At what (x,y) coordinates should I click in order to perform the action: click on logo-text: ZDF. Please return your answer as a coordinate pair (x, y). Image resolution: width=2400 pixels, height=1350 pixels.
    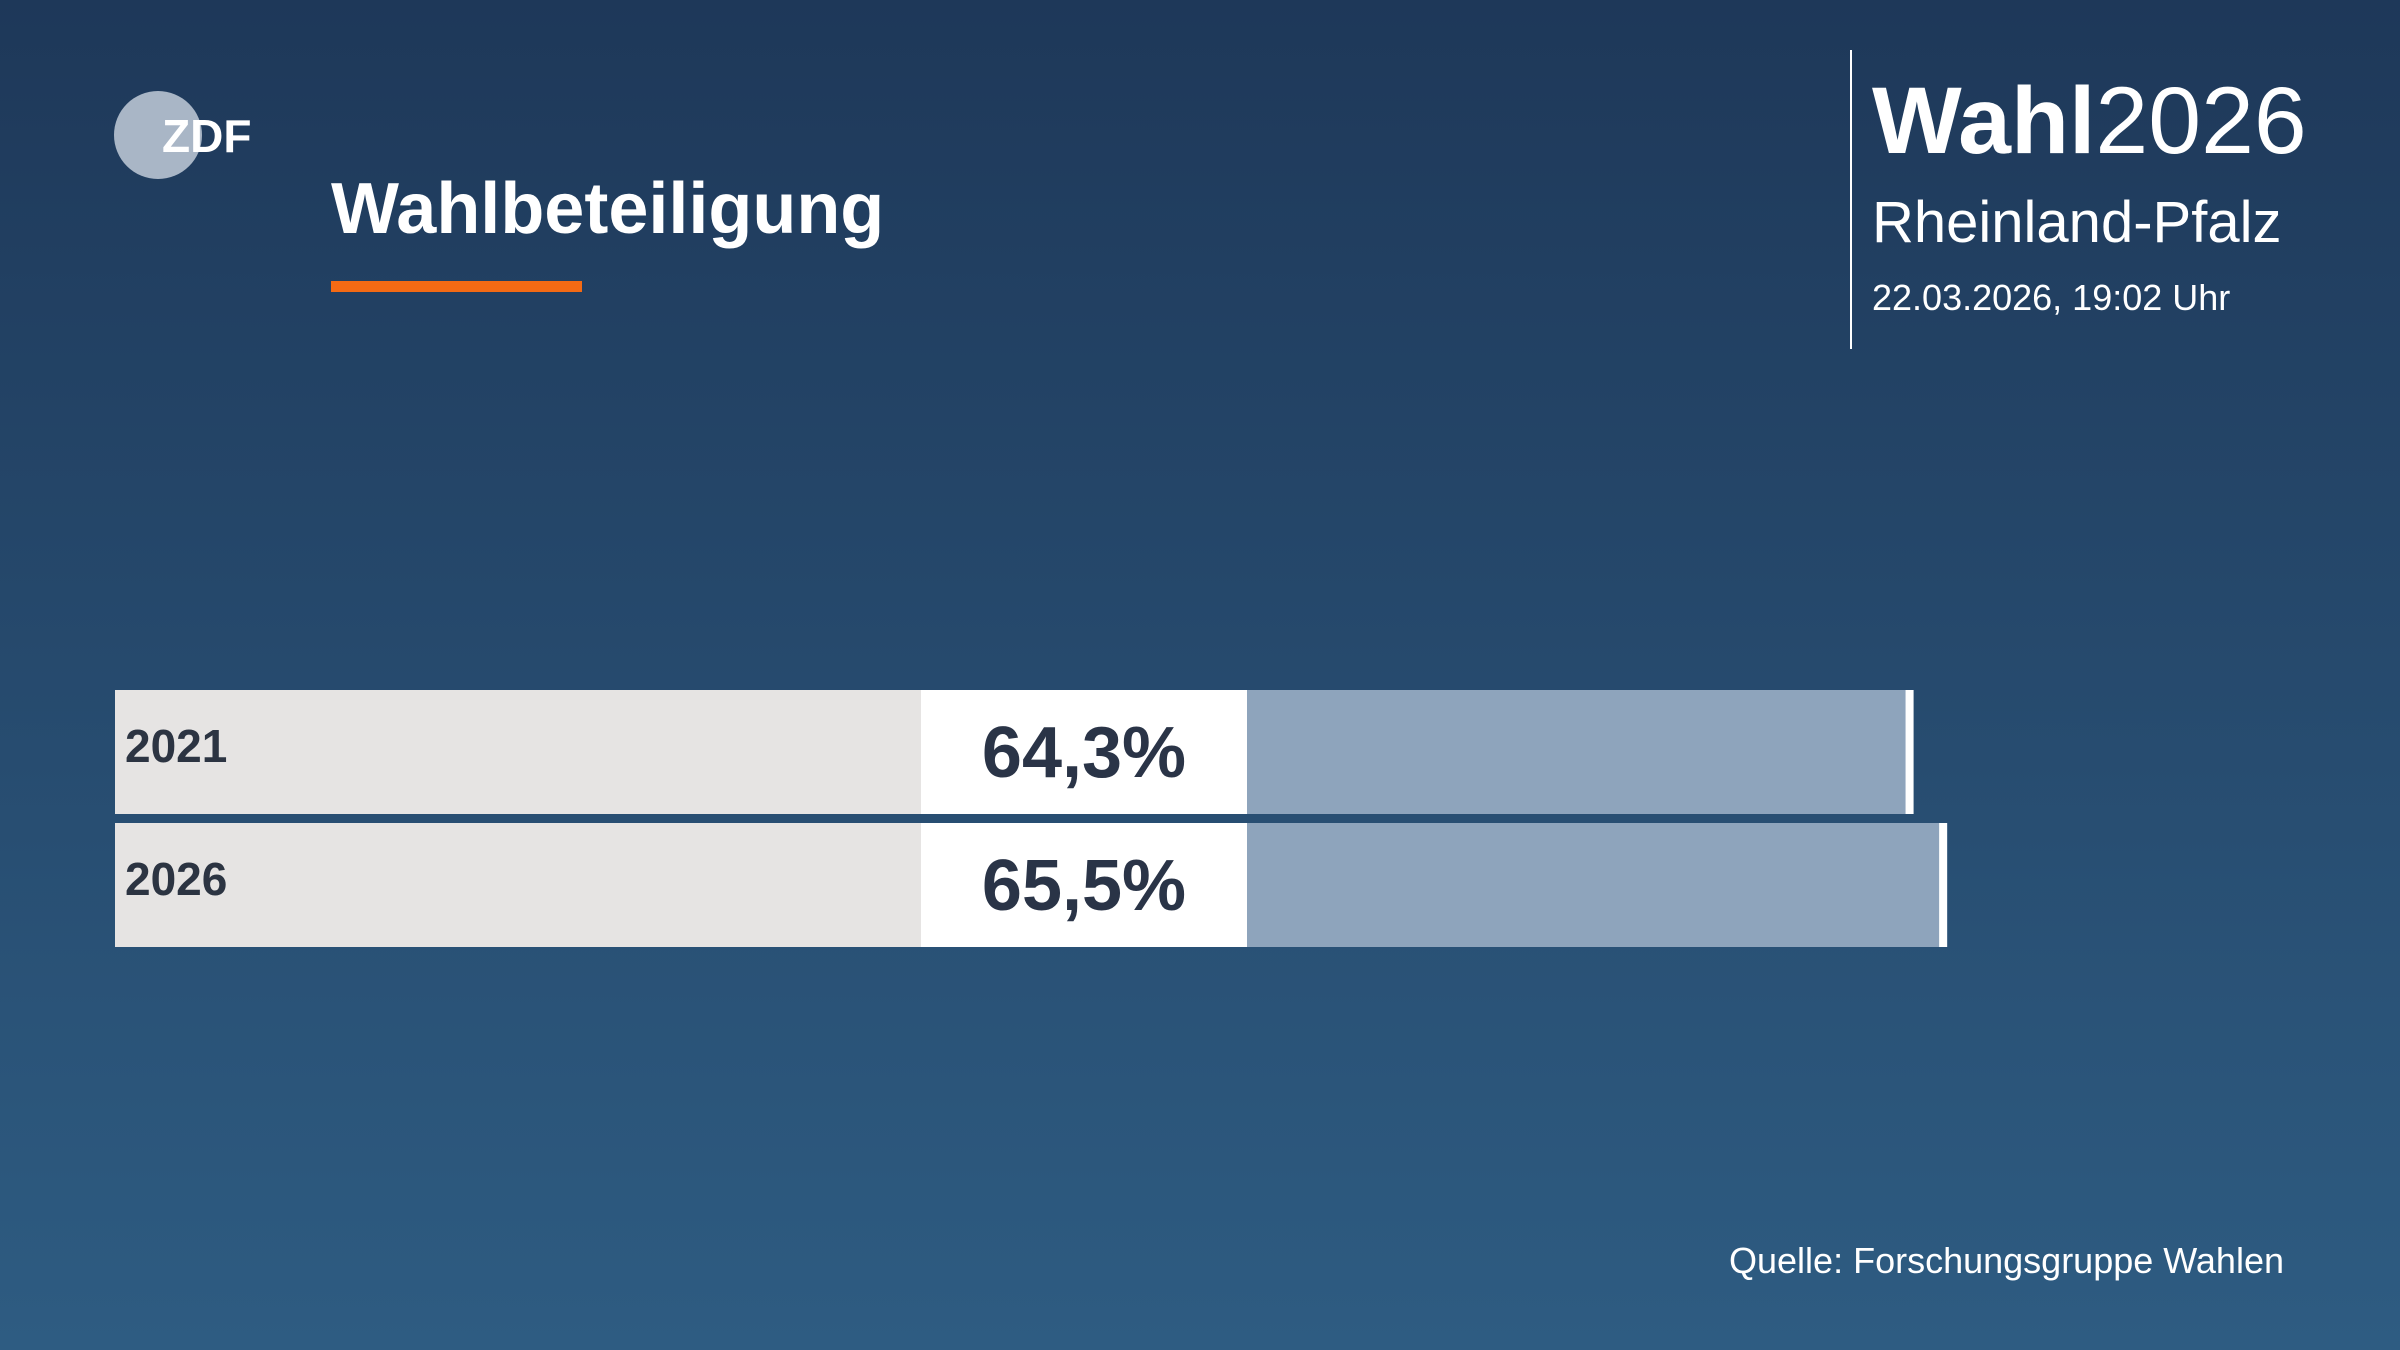
    Looking at the image, I should click on (206, 136).